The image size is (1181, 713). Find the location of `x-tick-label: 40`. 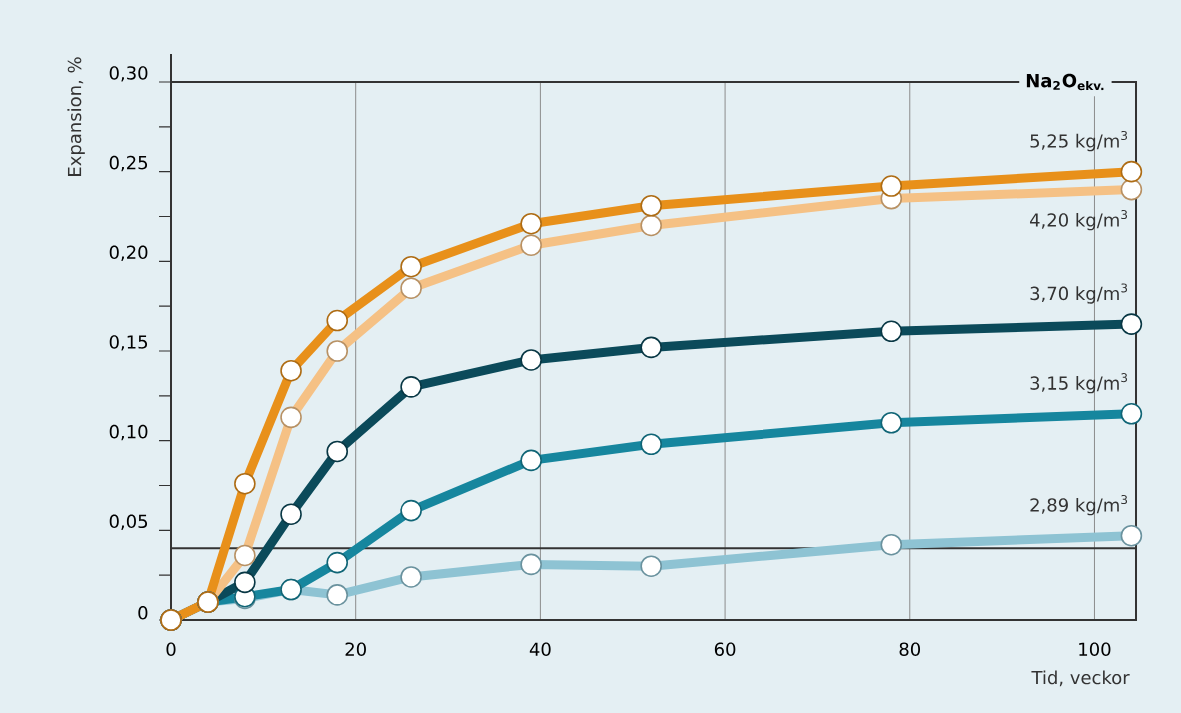

x-tick-label: 40 is located at coordinates (540, 649).